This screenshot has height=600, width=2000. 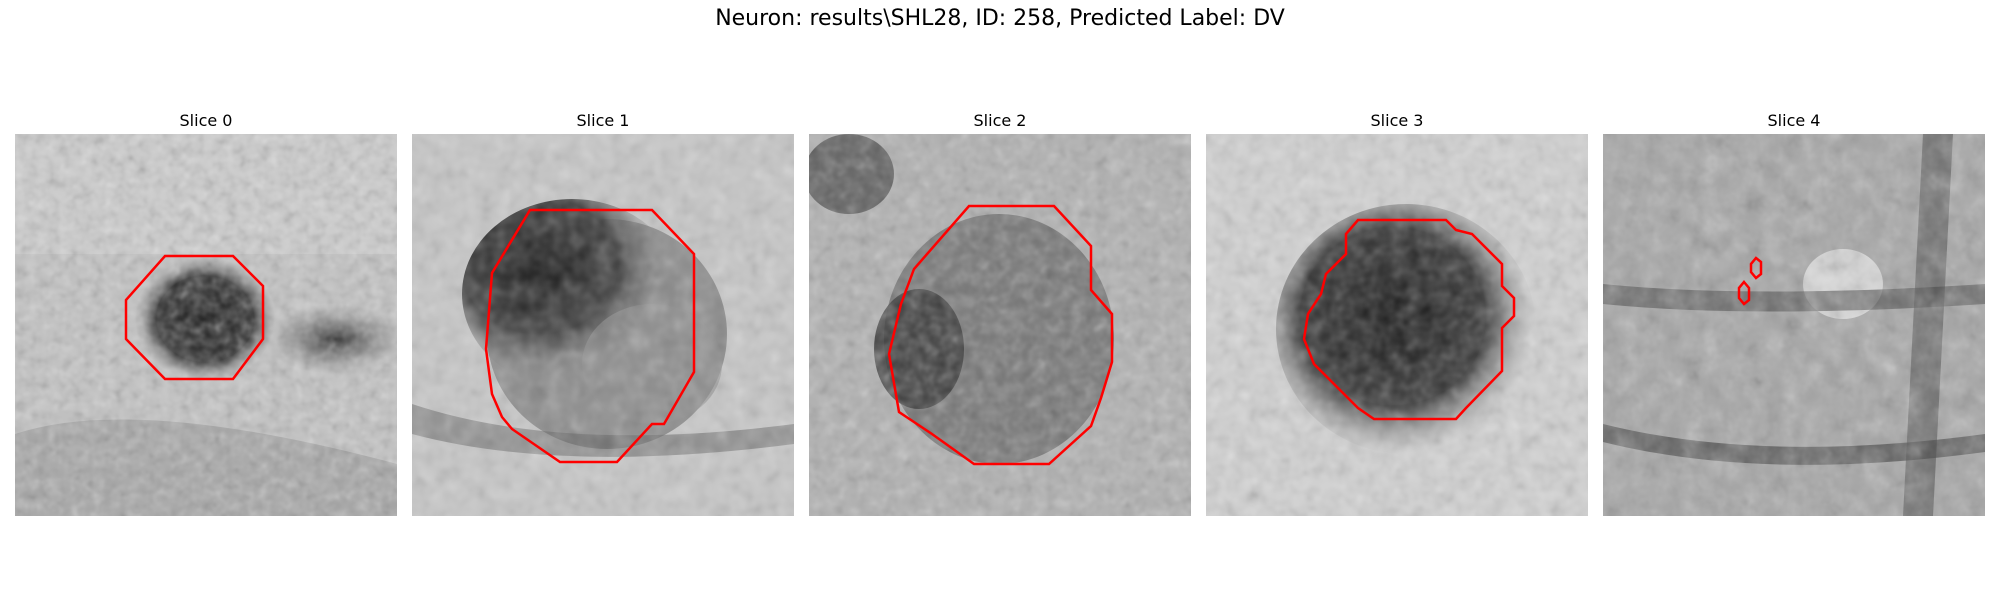 What do you see at coordinates (1397, 120) in the screenshot?
I see `slice-title-3: Slice 3` at bounding box center [1397, 120].